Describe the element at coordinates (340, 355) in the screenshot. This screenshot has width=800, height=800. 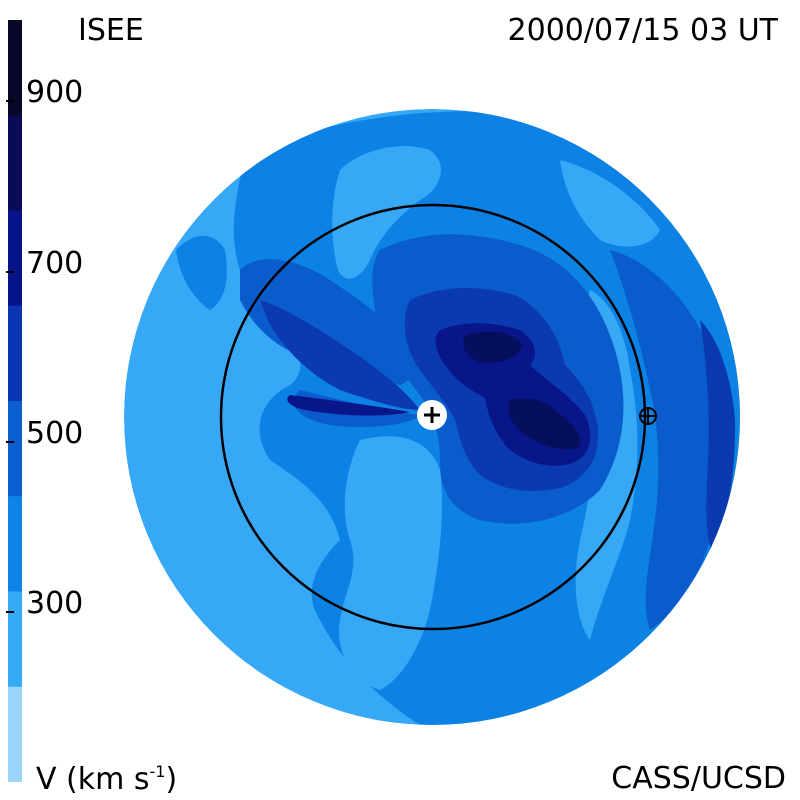
I see `contour-level-4-tail` at that location.